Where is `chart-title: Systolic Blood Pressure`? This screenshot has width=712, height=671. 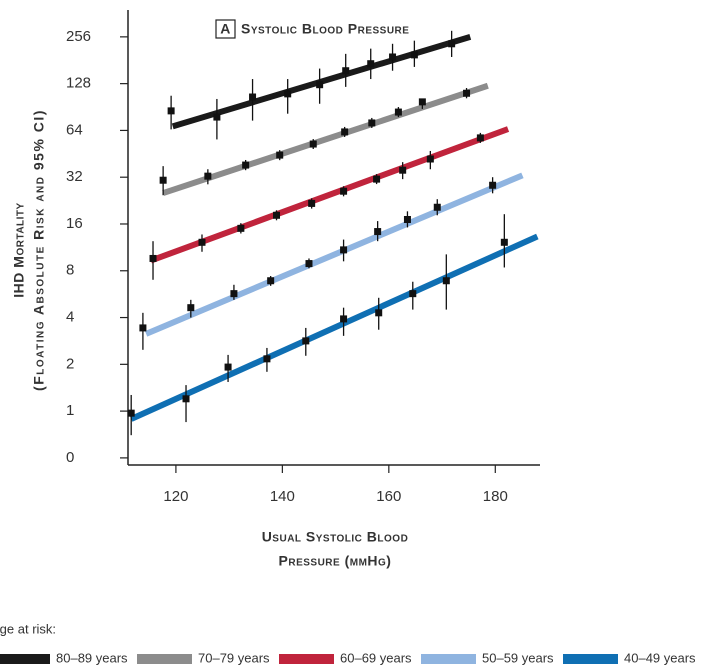 chart-title: Systolic Blood Pressure is located at coordinates (325, 29).